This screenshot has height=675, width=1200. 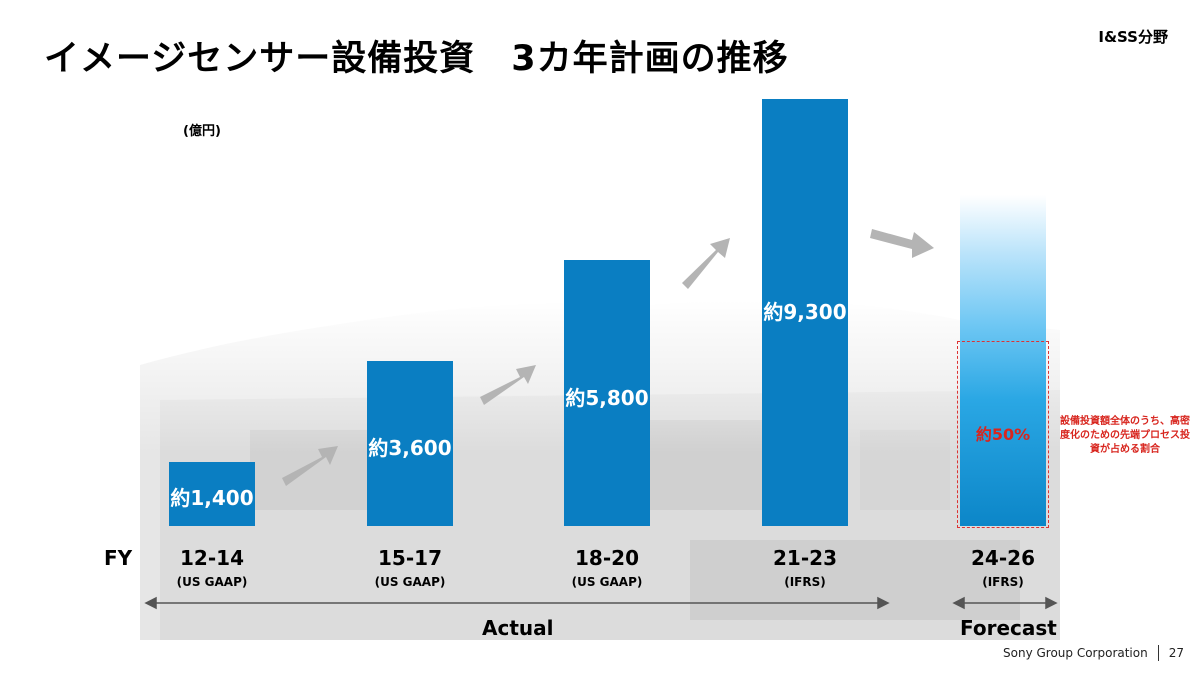 I want to click on bar-24-26-forecast, so click(x=1003, y=360).